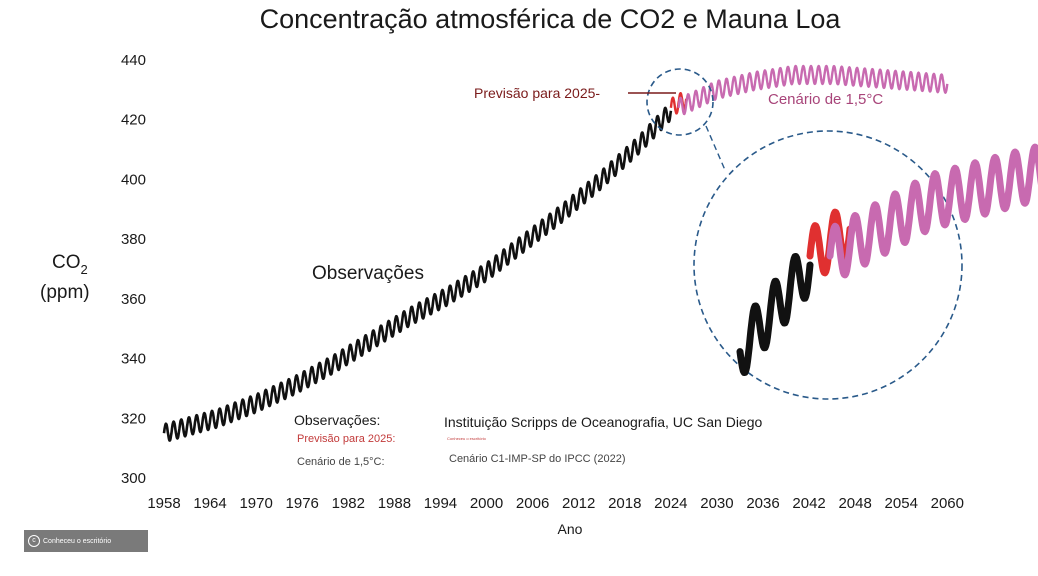  I want to click on source-observations-label: Observações:, so click(337, 420).